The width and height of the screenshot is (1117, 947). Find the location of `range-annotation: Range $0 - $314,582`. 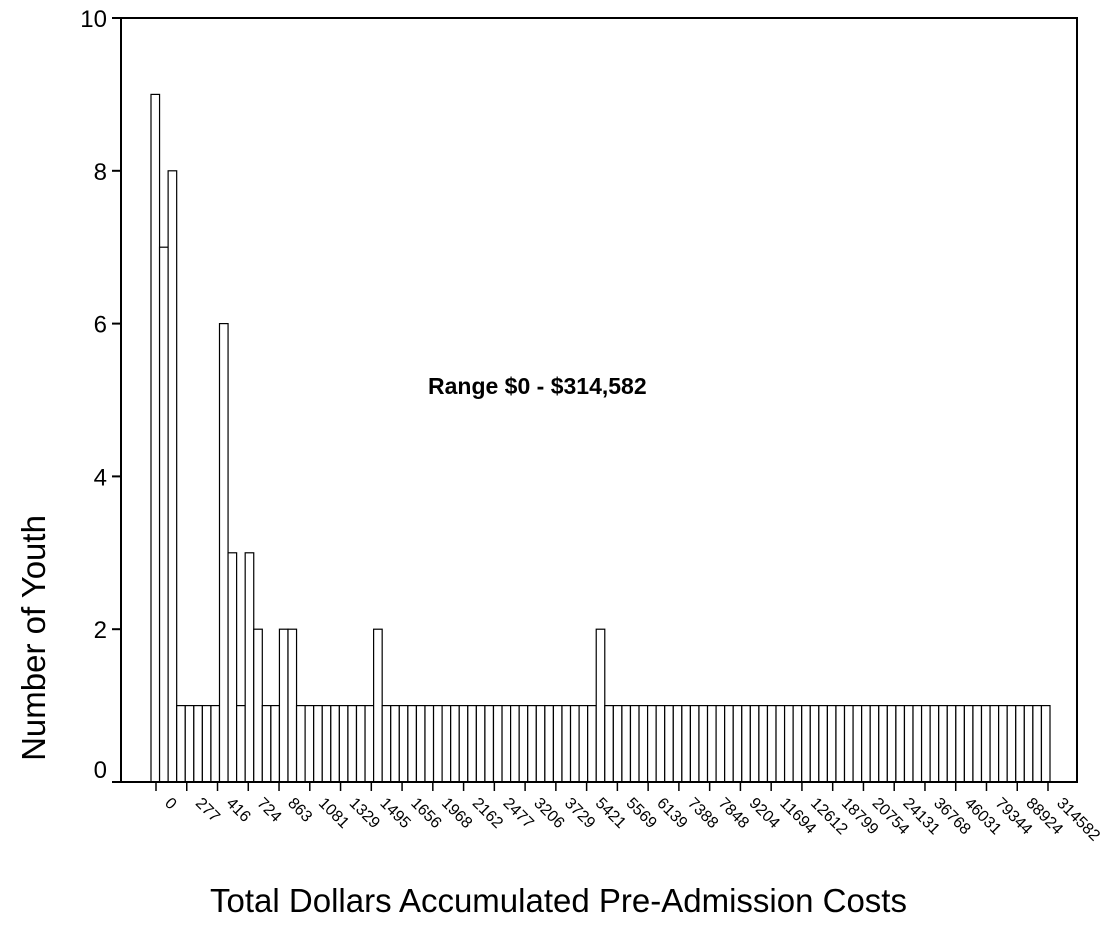

range-annotation: Range $0 - $314,582 is located at coordinates (537, 386).